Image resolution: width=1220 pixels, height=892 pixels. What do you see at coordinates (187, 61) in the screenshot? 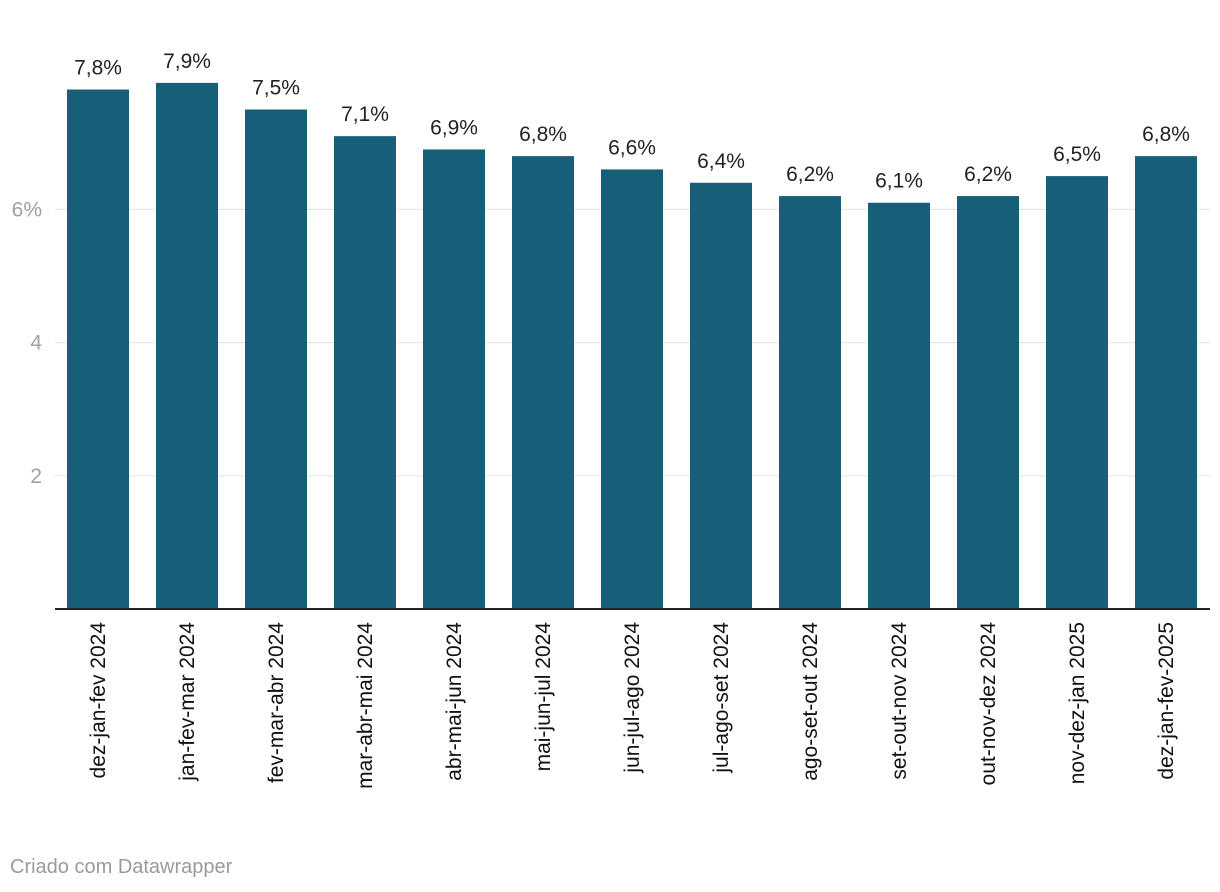
I see `bar-value-label: 7,9%` at bounding box center [187, 61].